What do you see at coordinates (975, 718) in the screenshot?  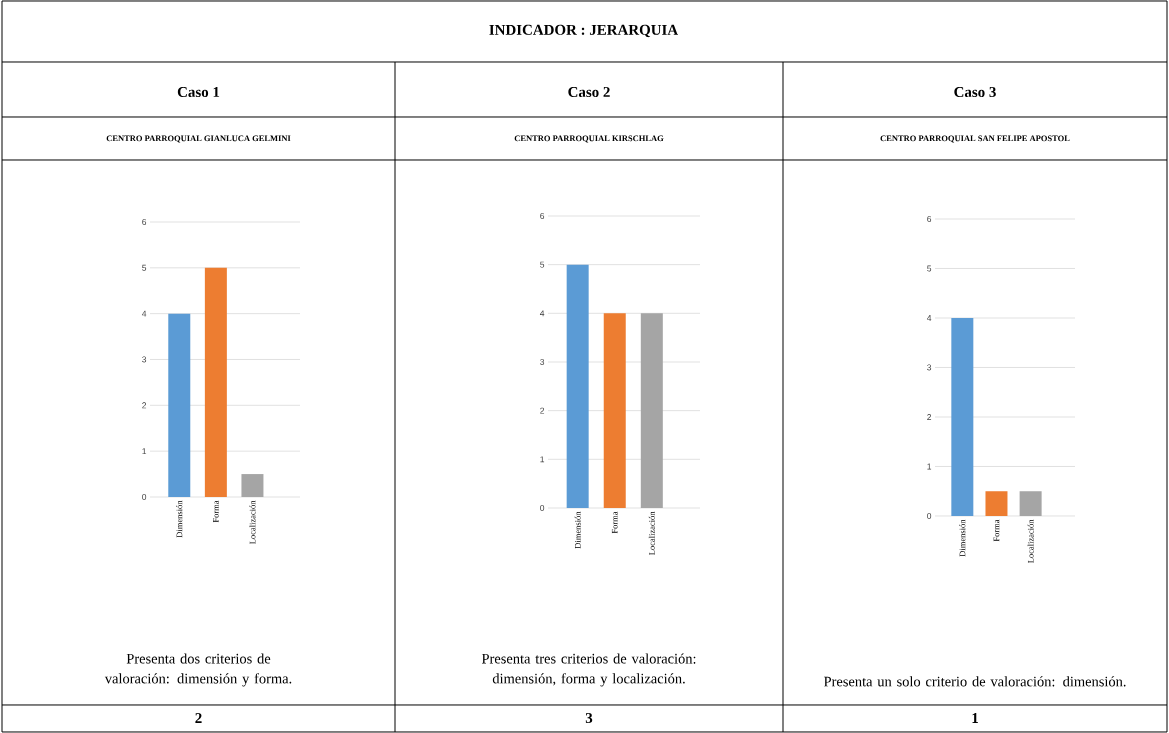 I see `text: 1` at bounding box center [975, 718].